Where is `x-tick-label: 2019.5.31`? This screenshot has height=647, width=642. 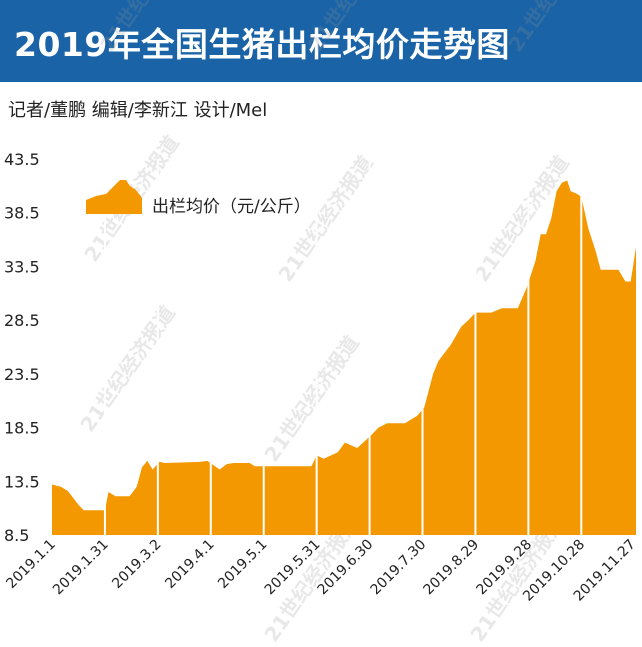
x-tick-label: 2019.5.31 is located at coordinates (293, 568).